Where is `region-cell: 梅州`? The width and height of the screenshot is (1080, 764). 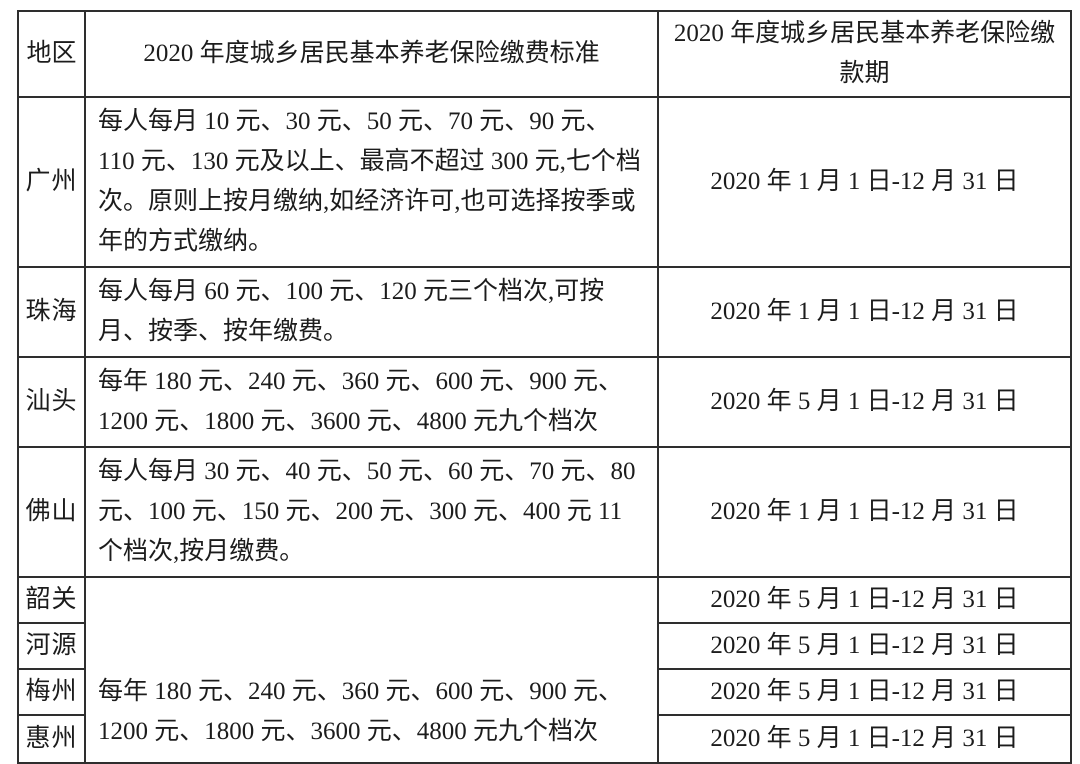 region-cell: 梅州 is located at coordinates (51, 692).